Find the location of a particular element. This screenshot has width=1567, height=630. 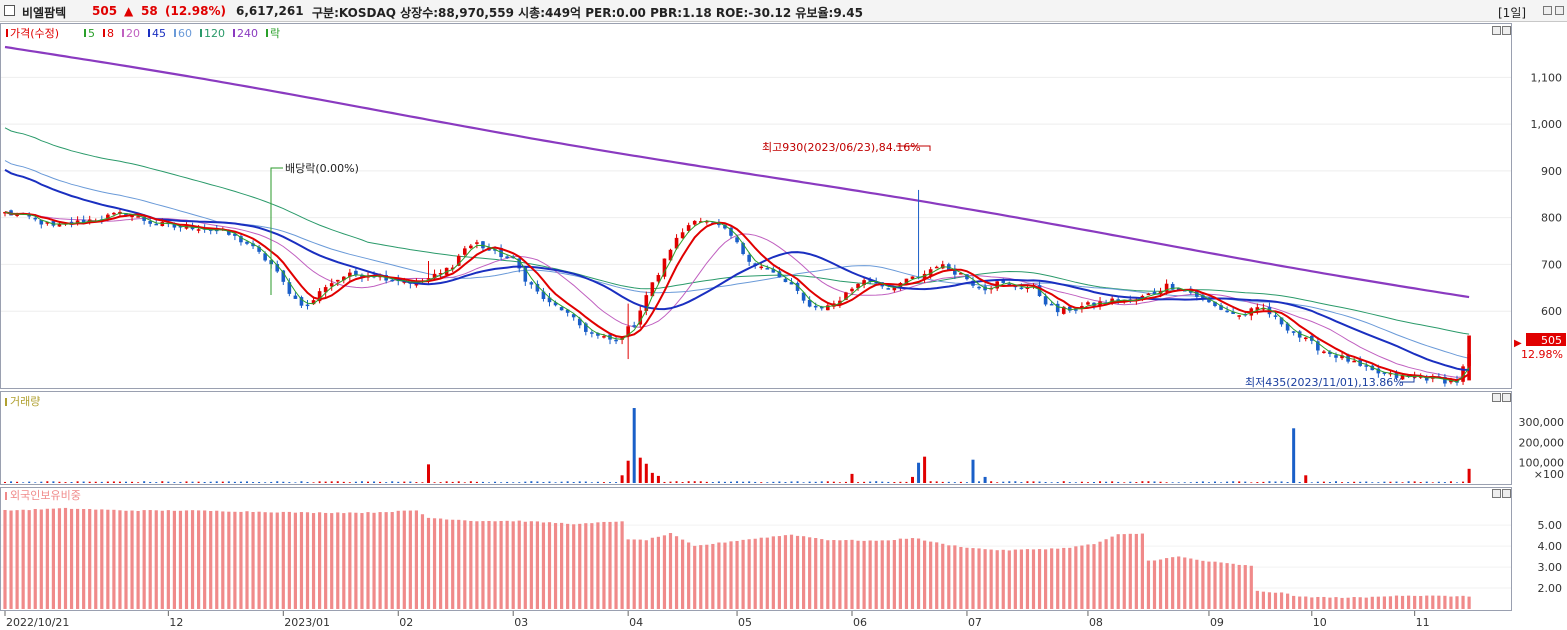

low-arrow is located at coordinates (1407, 380).